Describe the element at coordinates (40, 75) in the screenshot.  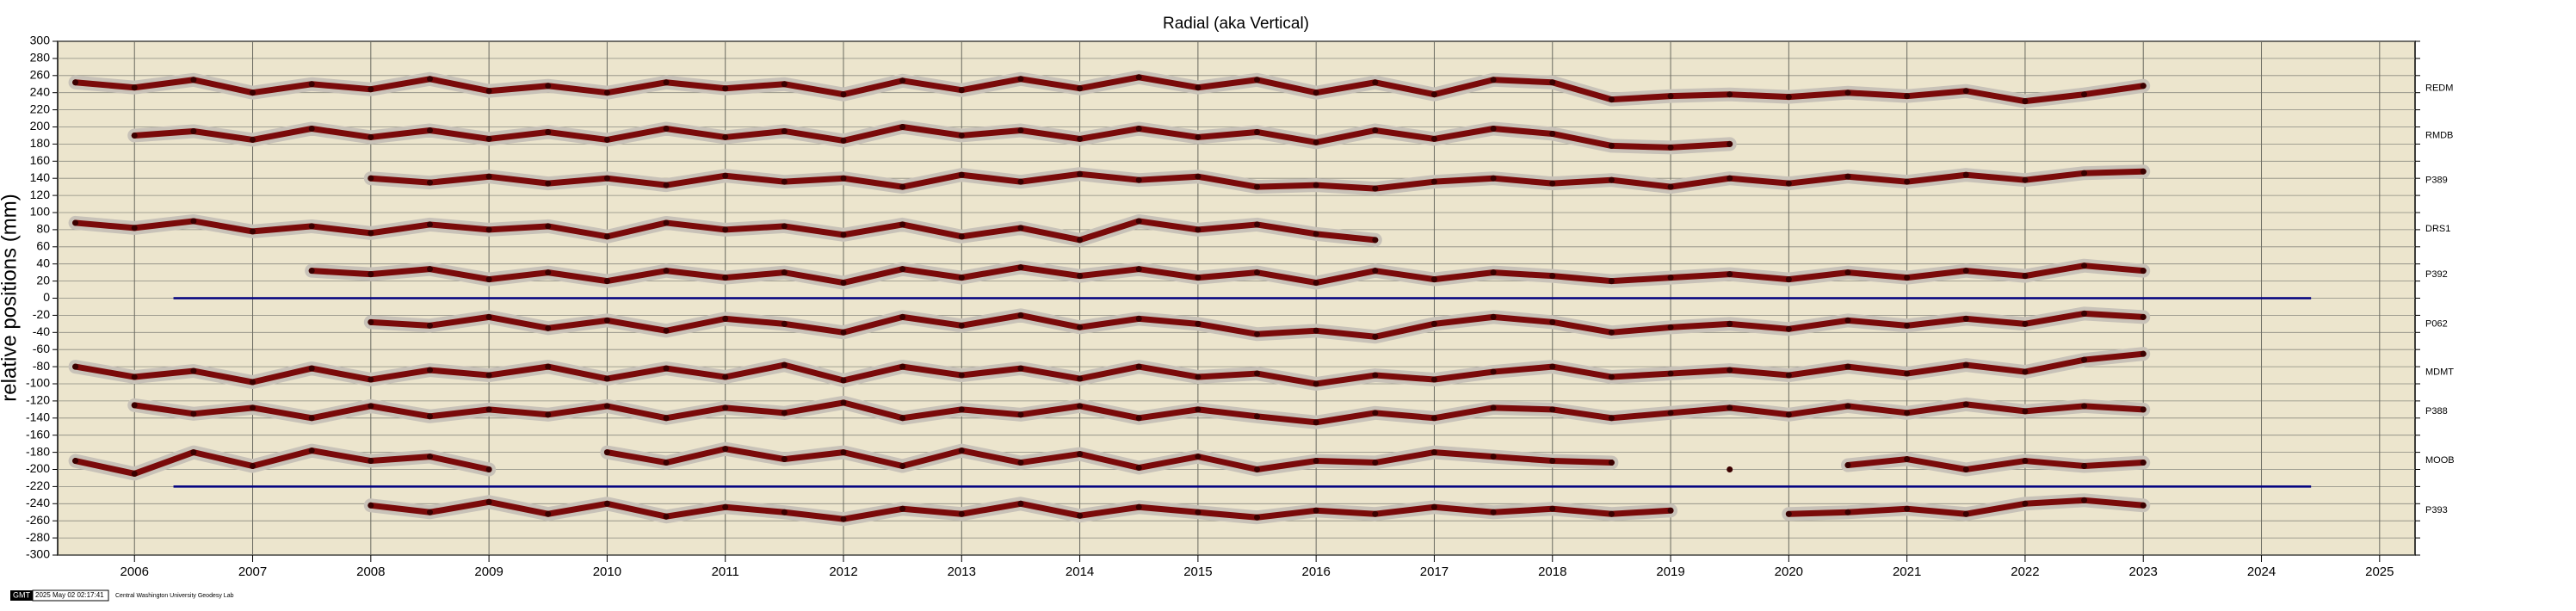
I see `y-tick-label: 260` at that location.